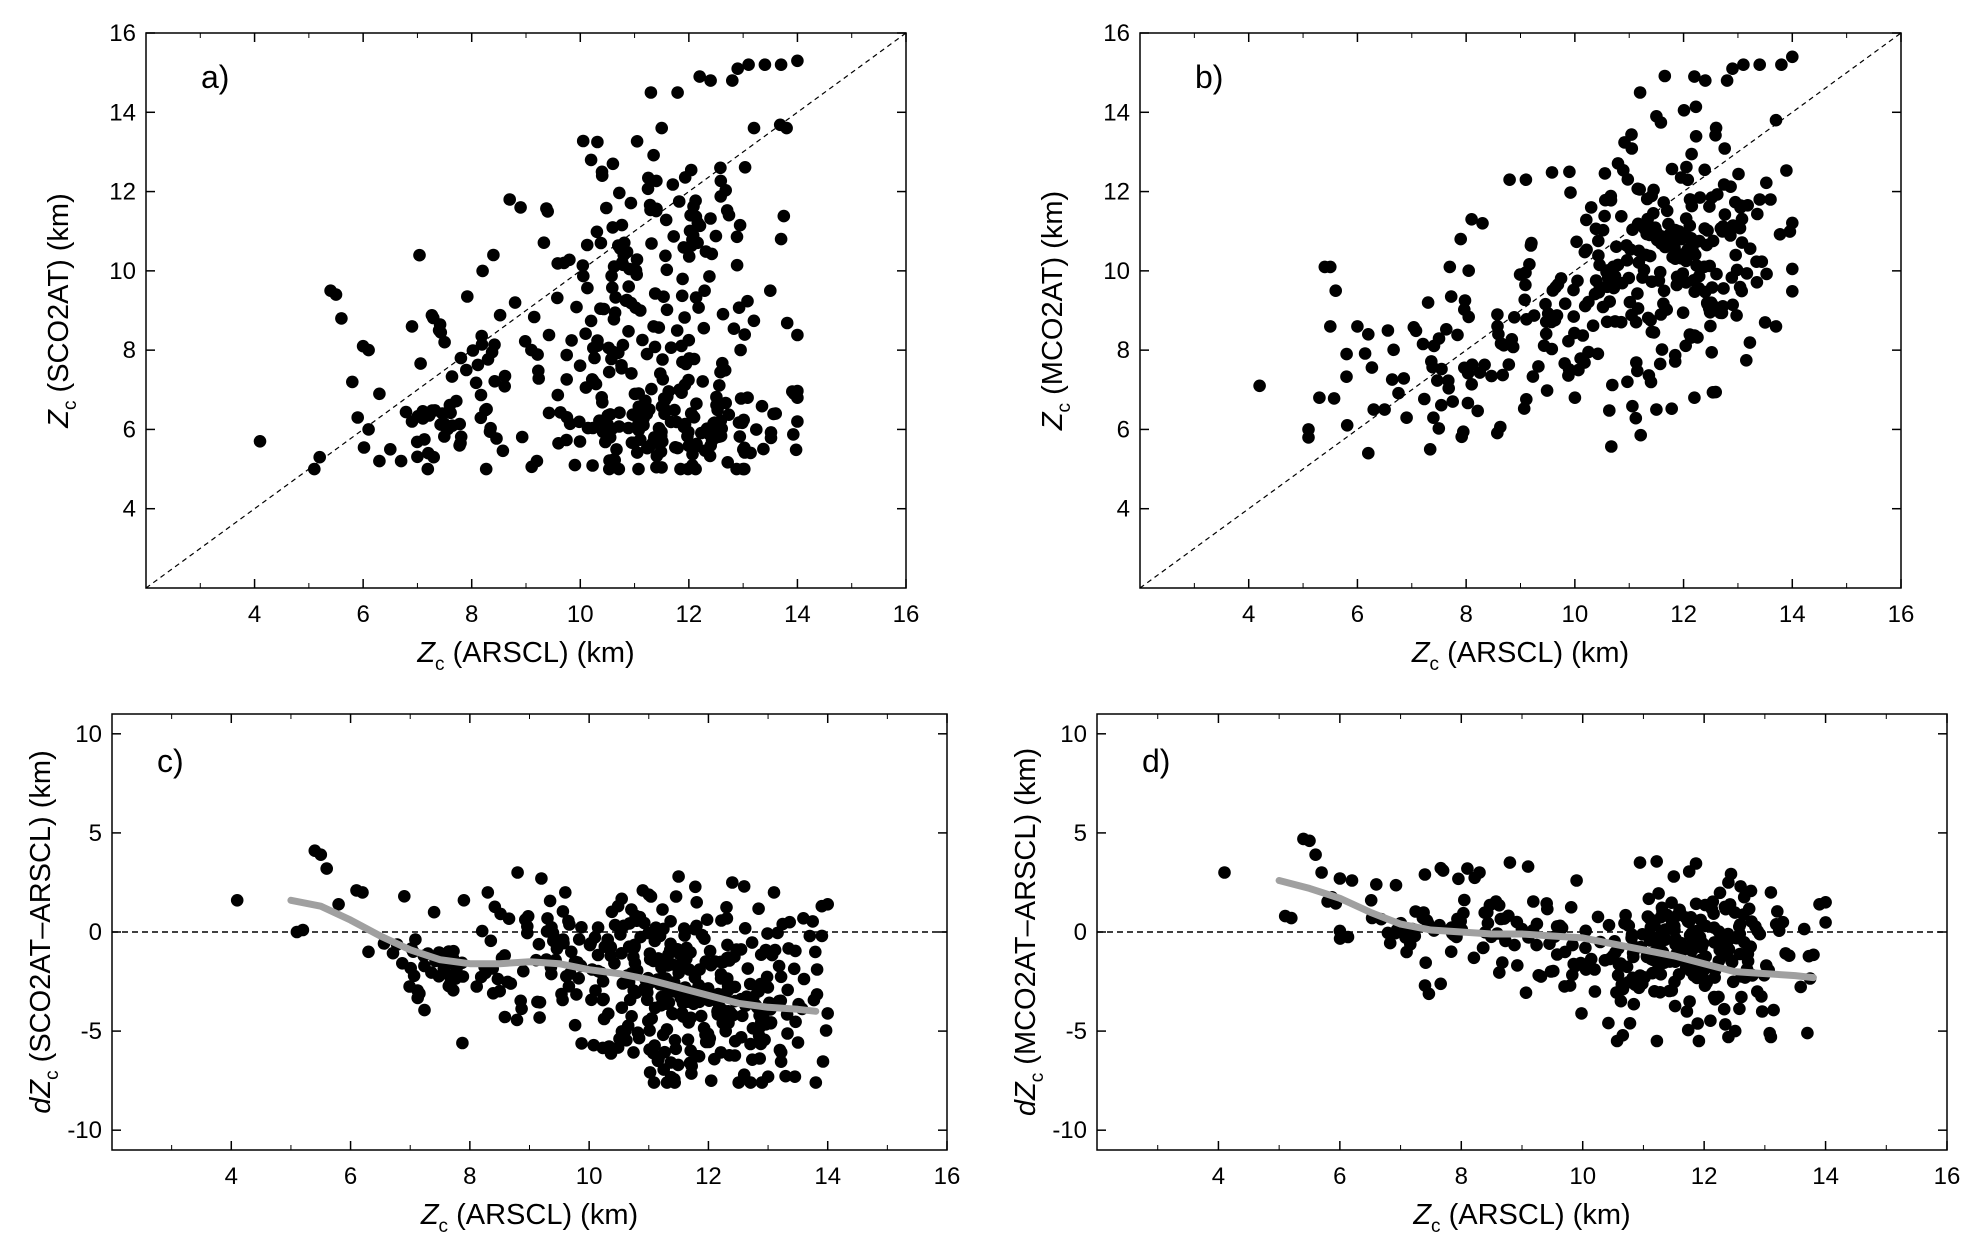  Describe the element at coordinates (1546, 929) in the screenshot. I see `trend-line` at that location.